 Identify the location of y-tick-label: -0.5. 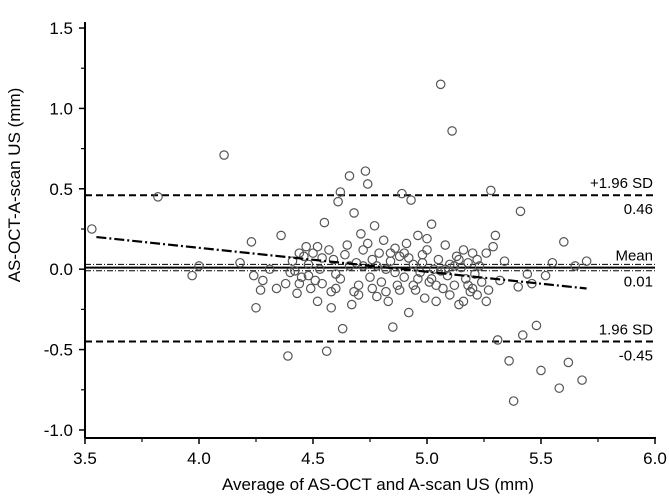
(58, 350).